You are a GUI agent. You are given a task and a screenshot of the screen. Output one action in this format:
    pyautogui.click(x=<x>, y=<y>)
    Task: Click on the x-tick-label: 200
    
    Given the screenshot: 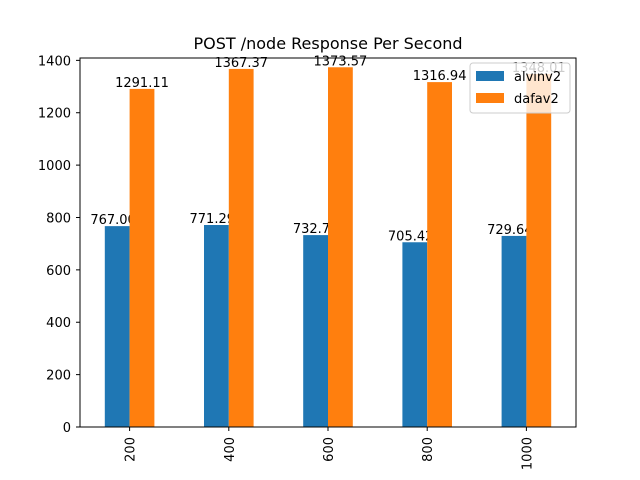 What is the action you would take?
    pyautogui.click(x=131, y=449)
    